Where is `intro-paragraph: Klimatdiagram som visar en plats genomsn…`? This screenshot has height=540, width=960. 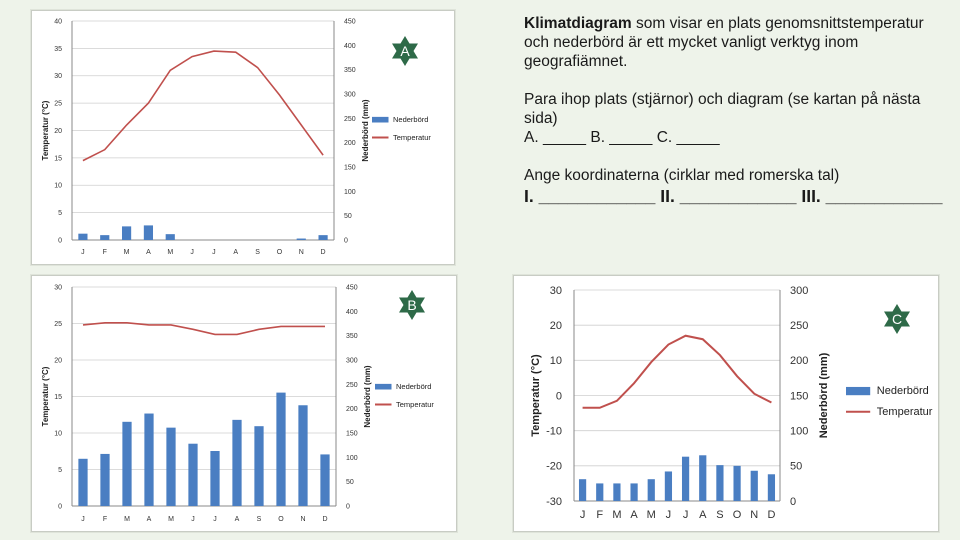
intro-paragraph: Klimatdiagram som visar en plats genomsn… is located at coordinates (734, 42).